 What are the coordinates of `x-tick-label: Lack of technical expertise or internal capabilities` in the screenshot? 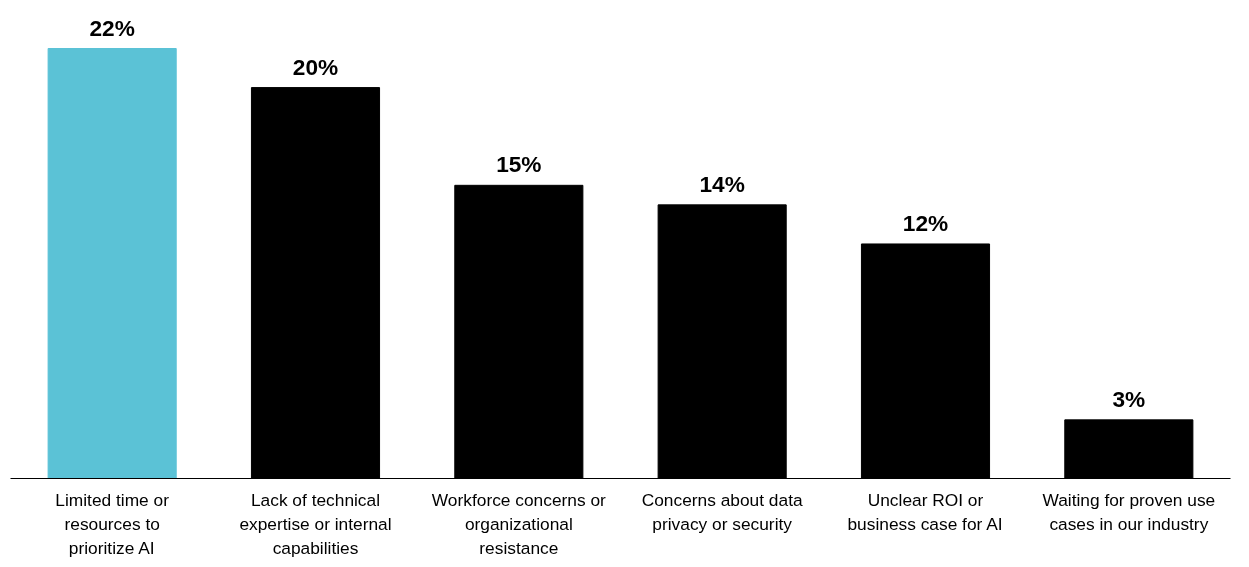 It's located at (315, 523).